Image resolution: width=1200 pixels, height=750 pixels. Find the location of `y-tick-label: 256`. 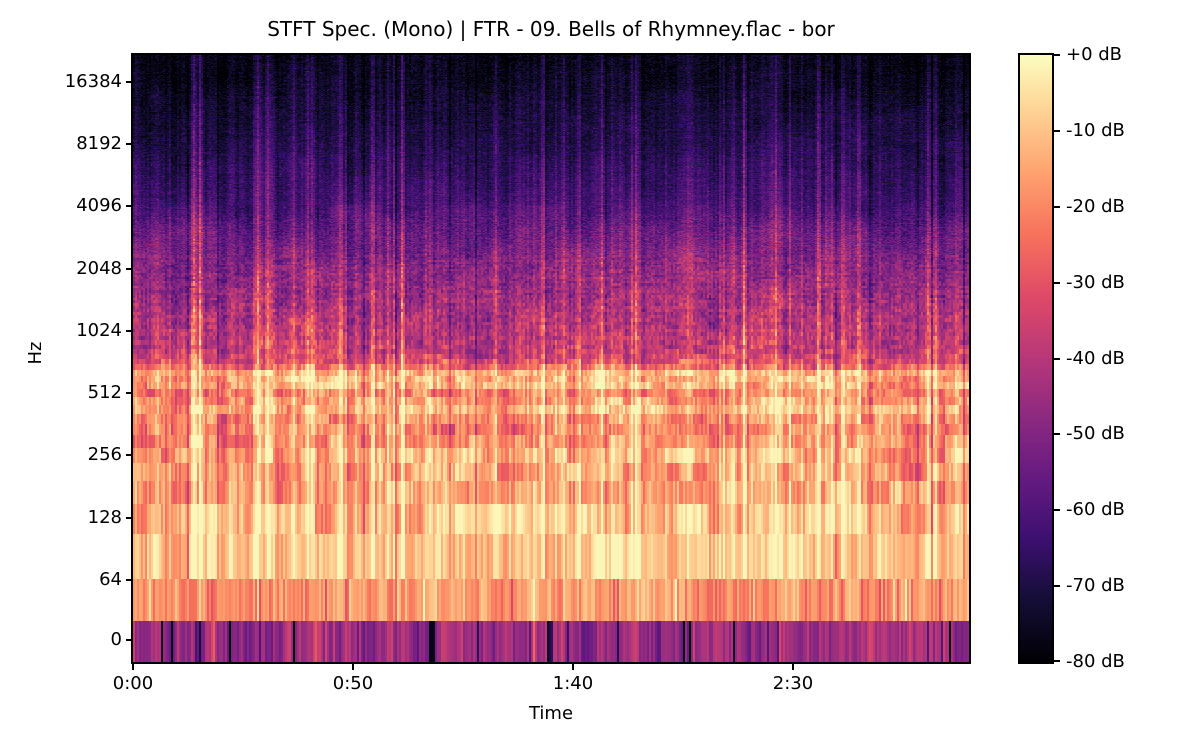

y-tick-label: 256 is located at coordinates (104, 455).